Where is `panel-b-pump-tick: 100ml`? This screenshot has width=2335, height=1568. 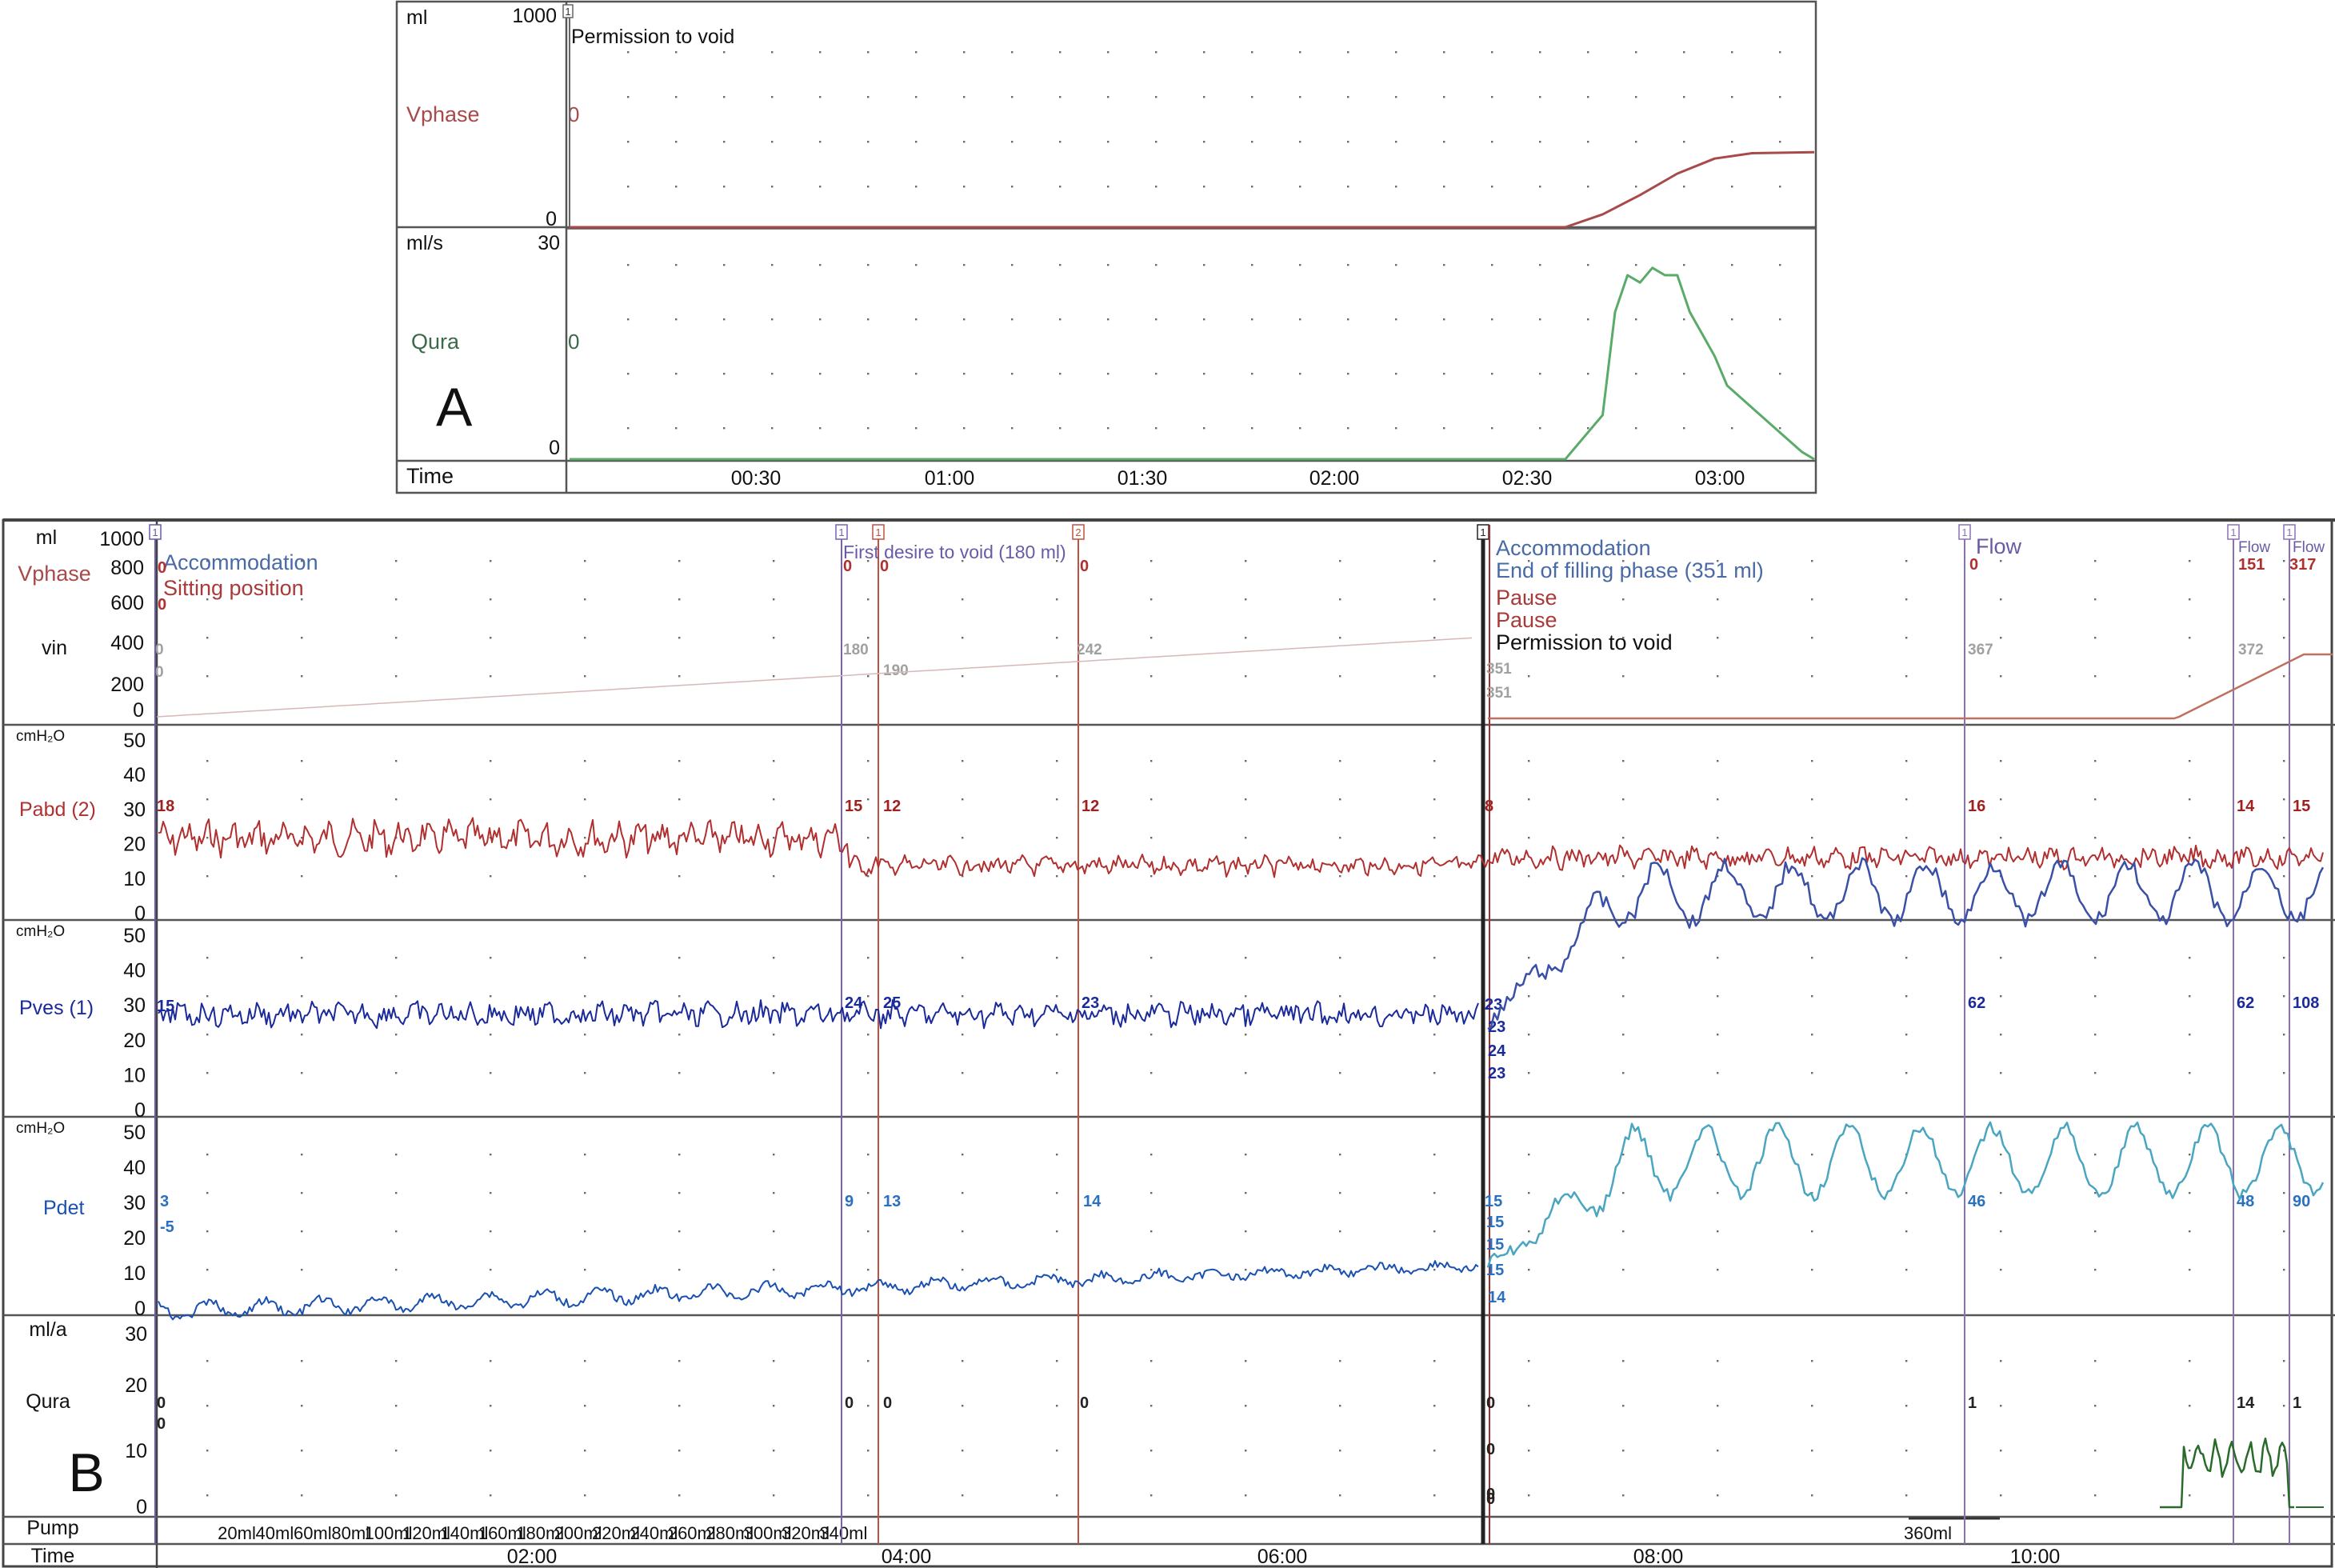 panel-b-pump-tick: 100ml is located at coordinates (389, 1533).